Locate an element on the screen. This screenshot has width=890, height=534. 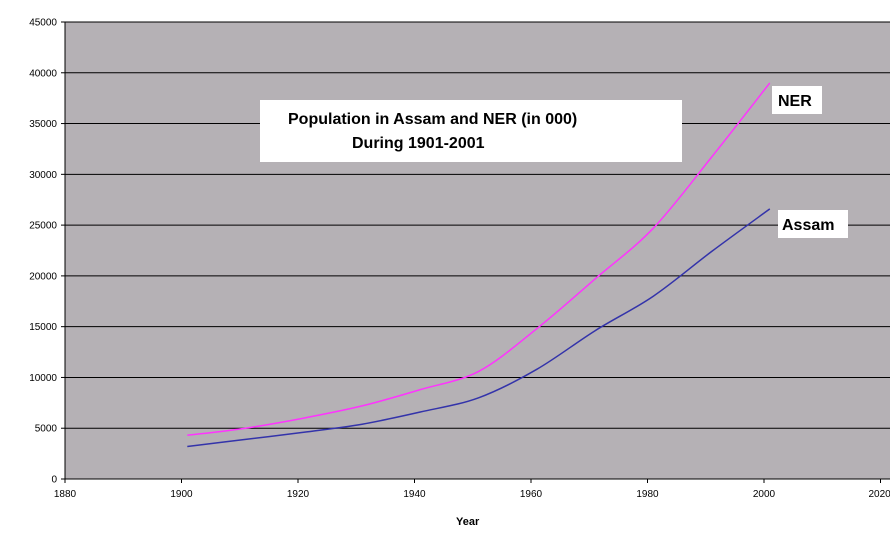
x-tick-label: 1960 is located at coordinates (531, 494).